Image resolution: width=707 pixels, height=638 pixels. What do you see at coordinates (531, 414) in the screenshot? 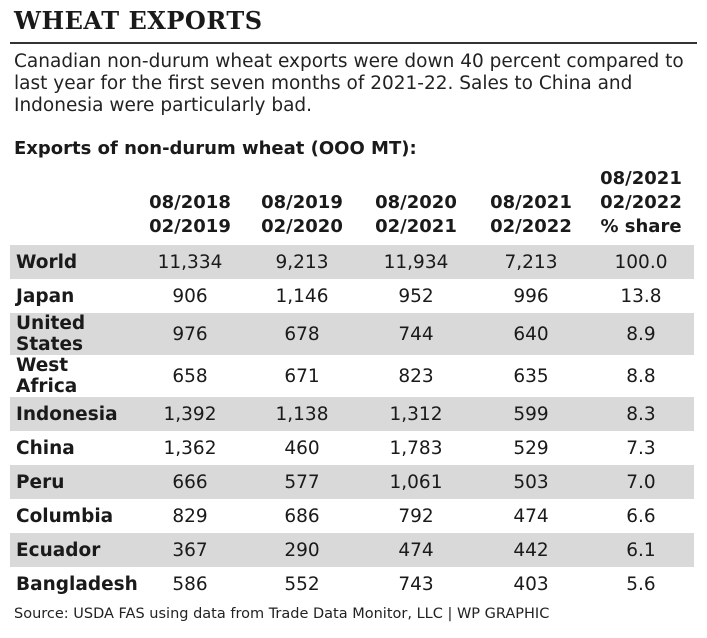
I see `table-cell: 599` at bounding box center [531, 414].